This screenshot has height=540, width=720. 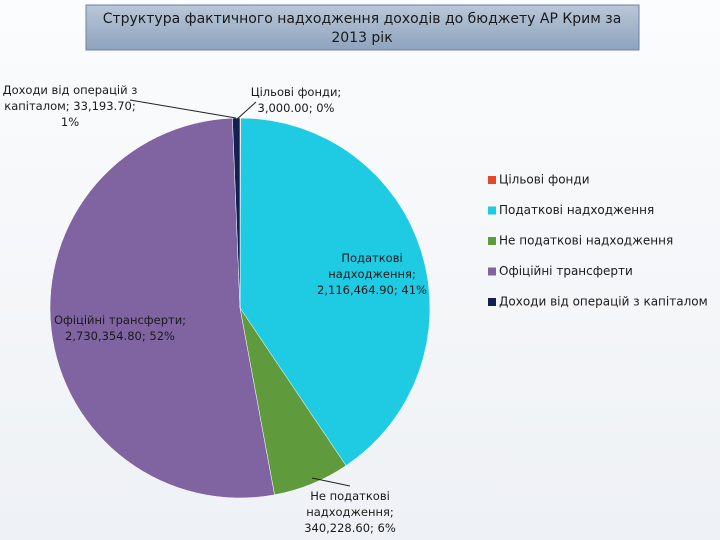 I want to click on data-label: Не податкові надходження; 340,228.60; 6%, so click(x=350, y=512).